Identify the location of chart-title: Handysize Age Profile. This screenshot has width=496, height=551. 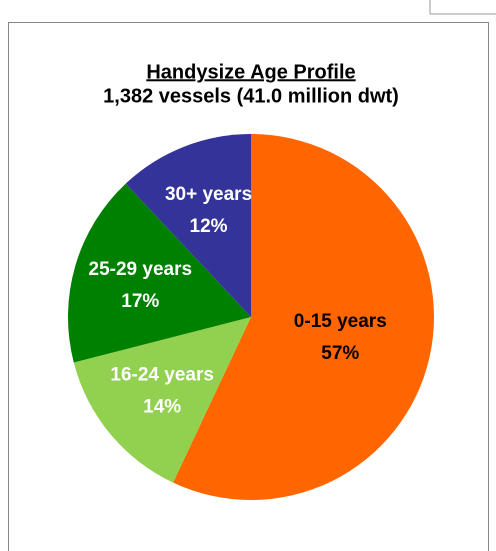
(250, 72).